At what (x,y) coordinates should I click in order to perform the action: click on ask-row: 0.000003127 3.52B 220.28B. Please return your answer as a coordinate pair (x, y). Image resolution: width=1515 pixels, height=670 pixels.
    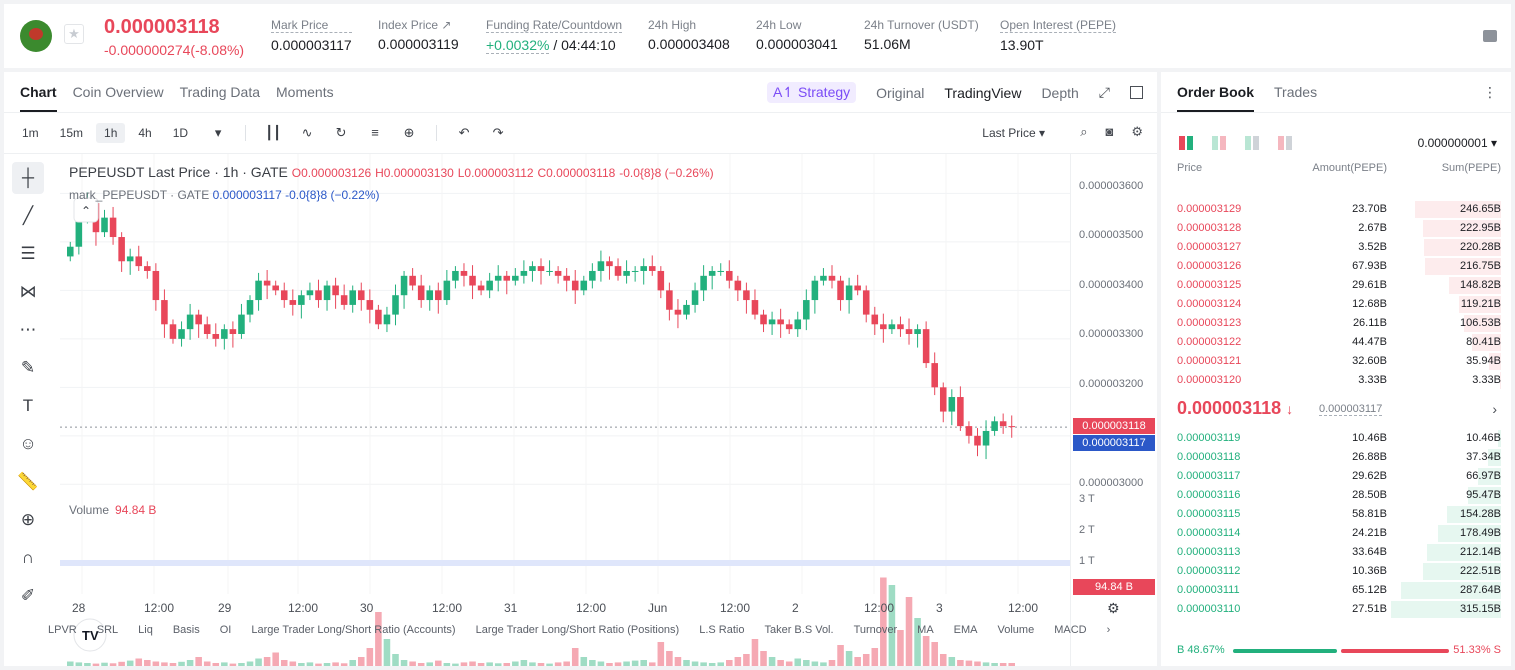
    Looking at the image, I should click on (1336, 247).